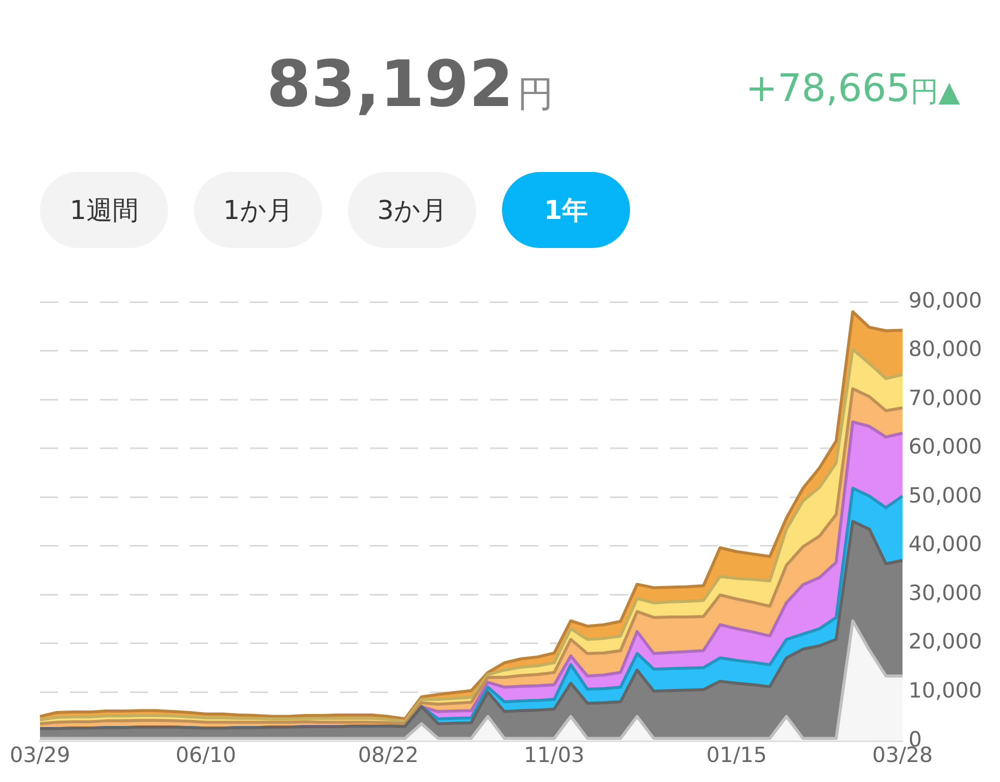 This screenshot has width=1000, height=782. I want to click on text: 1週間, so click(104, 210).